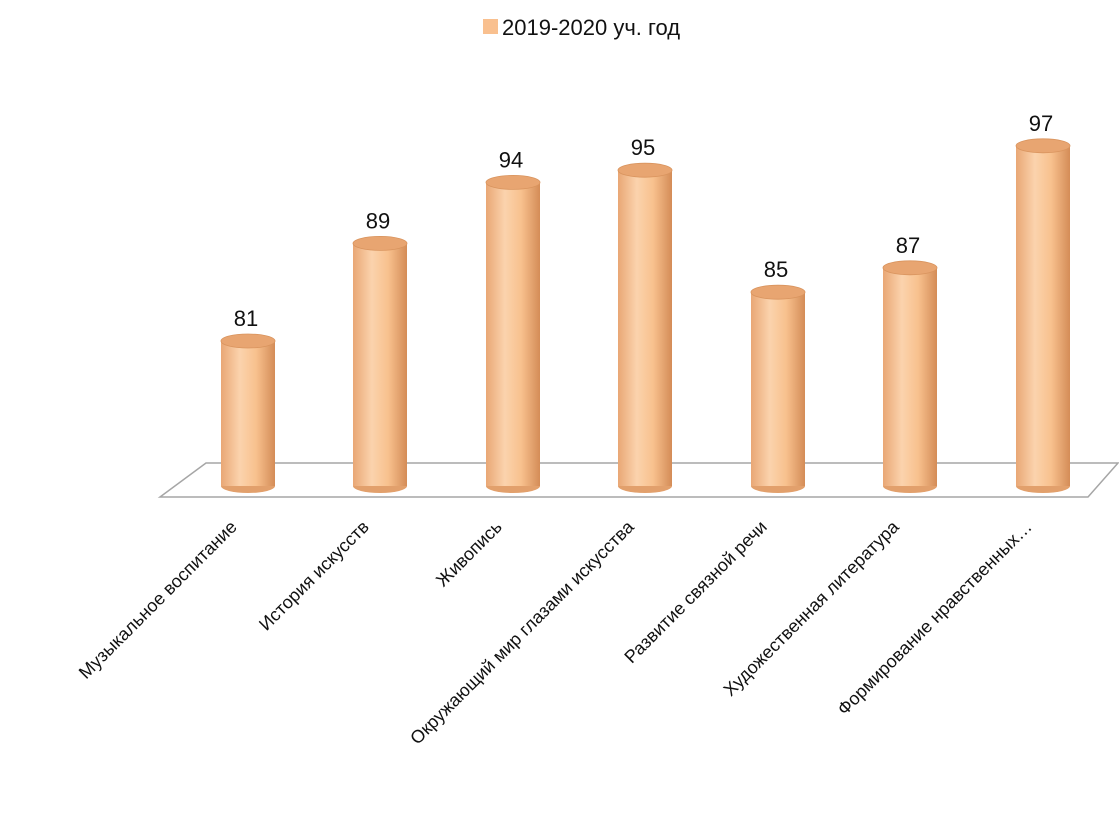  I want to click on category-label: Окружающий мир глазами искусства, so click(522, 632).